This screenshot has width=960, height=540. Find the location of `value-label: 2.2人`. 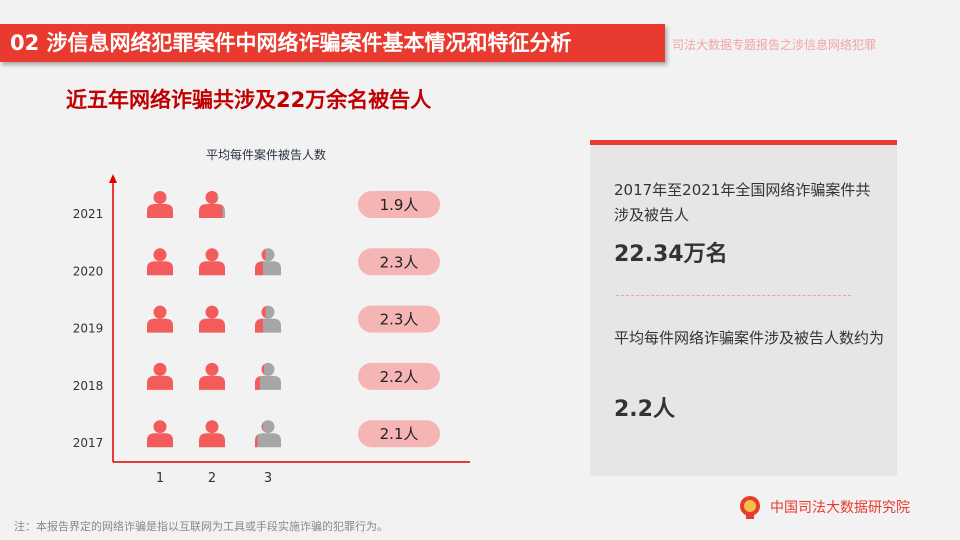

value-label: 2.2人 is located at coordinates (399, 377).